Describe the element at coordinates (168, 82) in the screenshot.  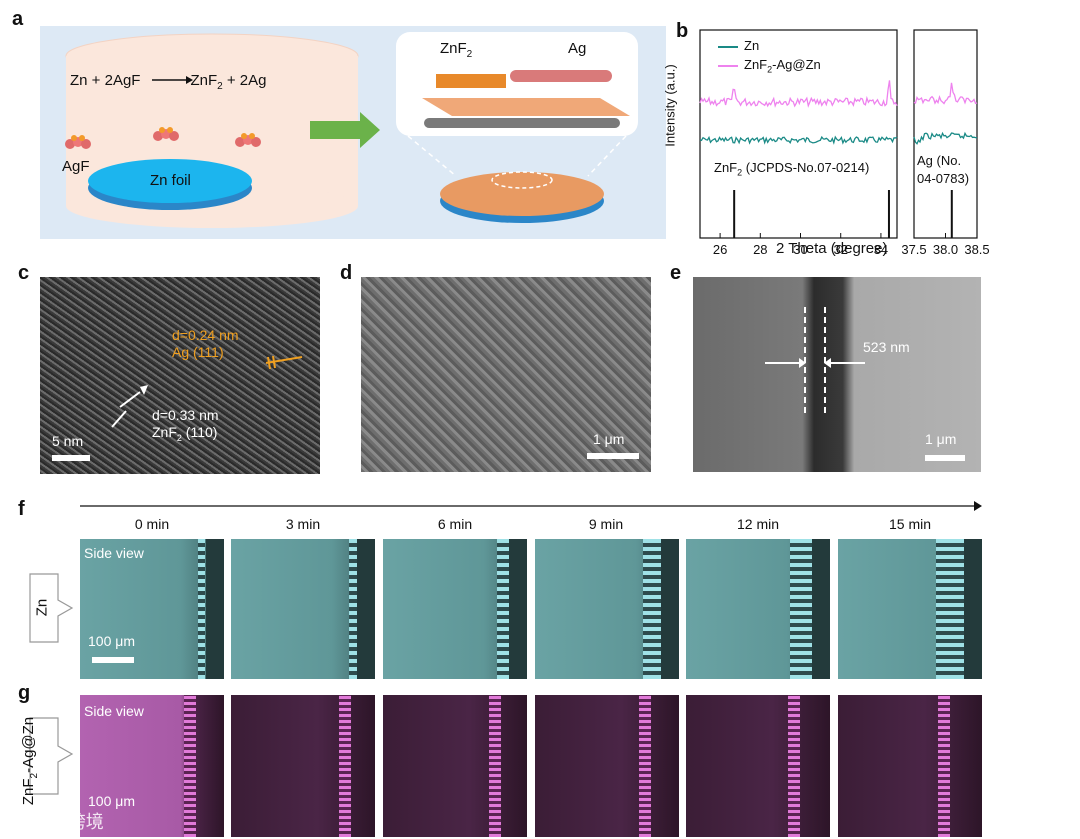
I see `reaction-equation: Zn + 2AgF ZnF2 + 2Ag` at that location.